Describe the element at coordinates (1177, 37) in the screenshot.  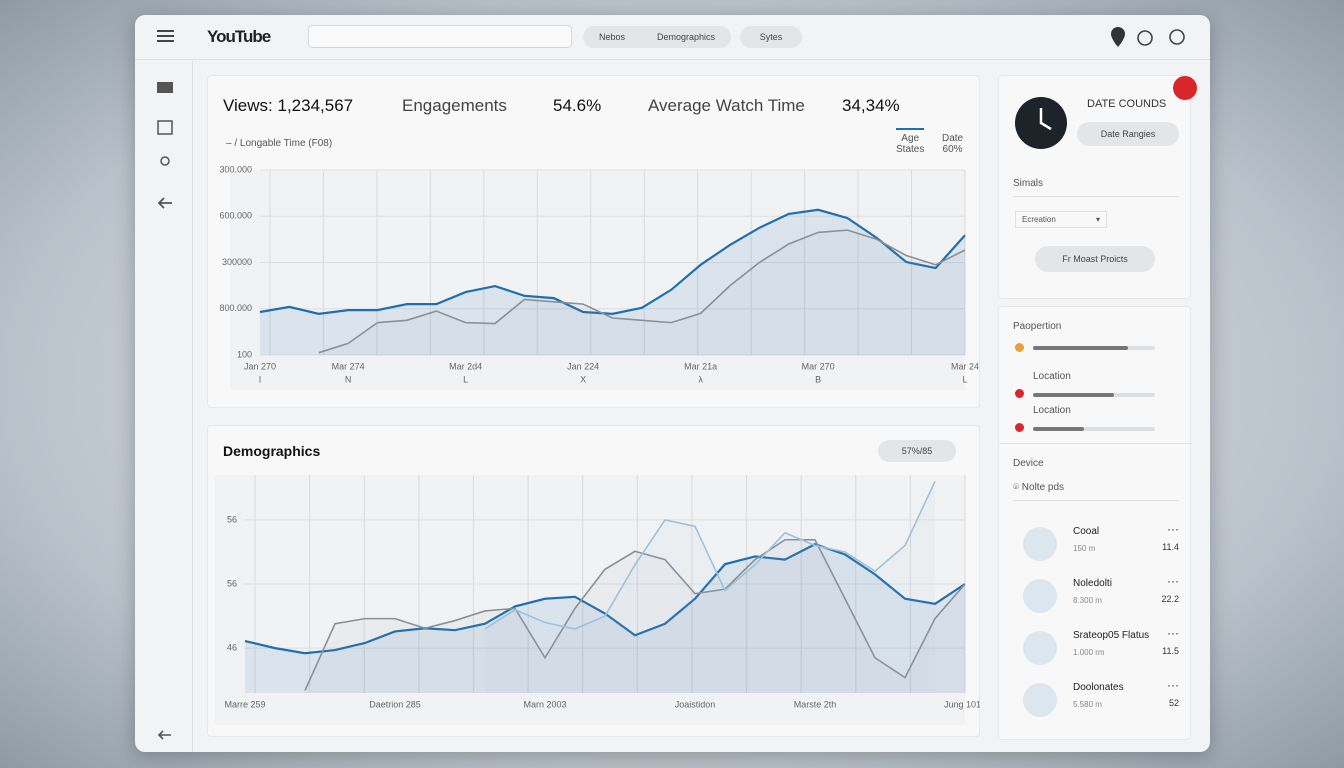
I see `chat-icon` at that location.